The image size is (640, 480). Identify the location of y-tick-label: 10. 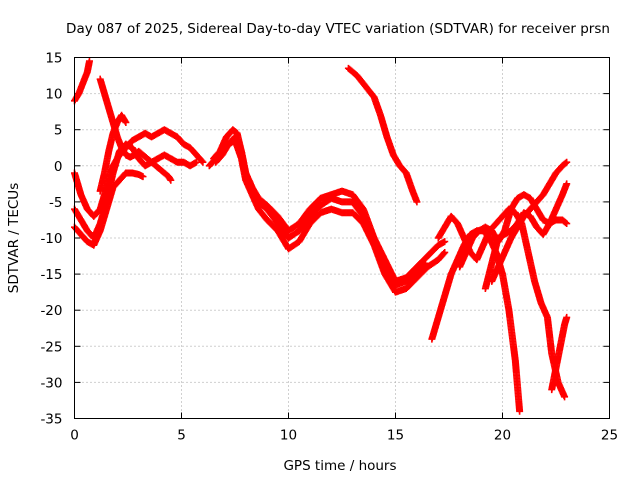
(53, 95).